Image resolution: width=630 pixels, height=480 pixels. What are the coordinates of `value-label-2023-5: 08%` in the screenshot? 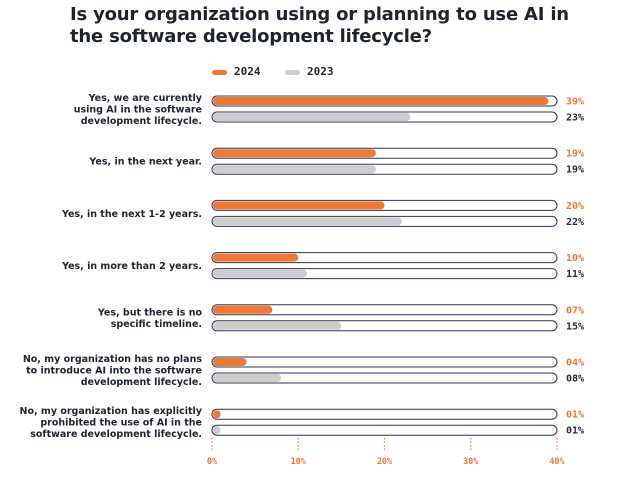 It's located at (575, 379).